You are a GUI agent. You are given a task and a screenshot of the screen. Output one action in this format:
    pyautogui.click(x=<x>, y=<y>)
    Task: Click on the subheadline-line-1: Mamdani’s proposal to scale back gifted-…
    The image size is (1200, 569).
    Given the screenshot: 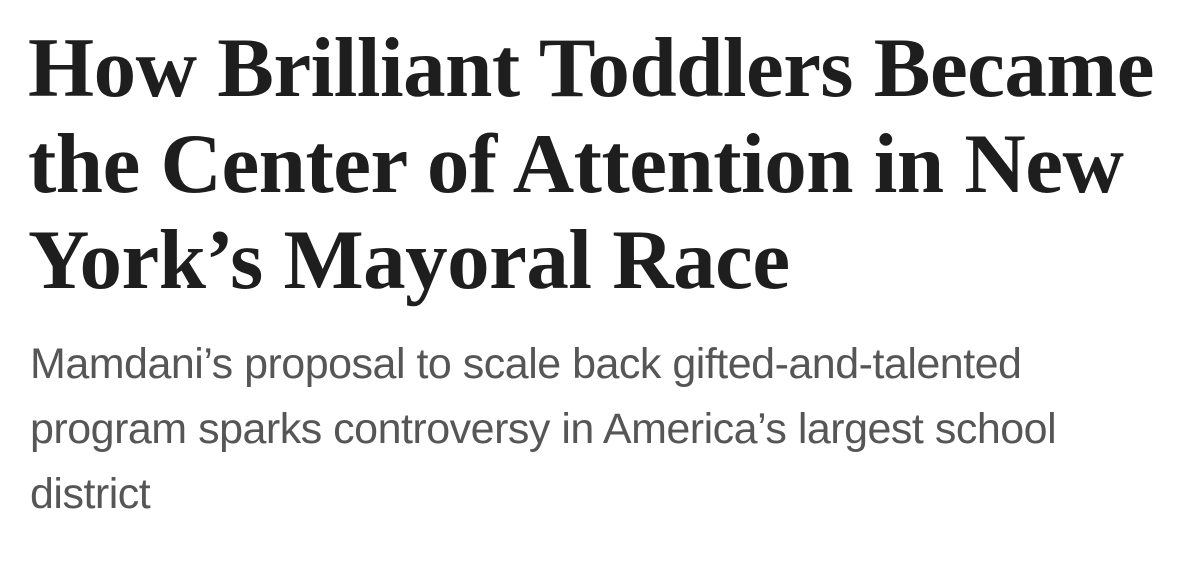 What is the action you would take?
    pyautogui.click(x=526, y=364)
    